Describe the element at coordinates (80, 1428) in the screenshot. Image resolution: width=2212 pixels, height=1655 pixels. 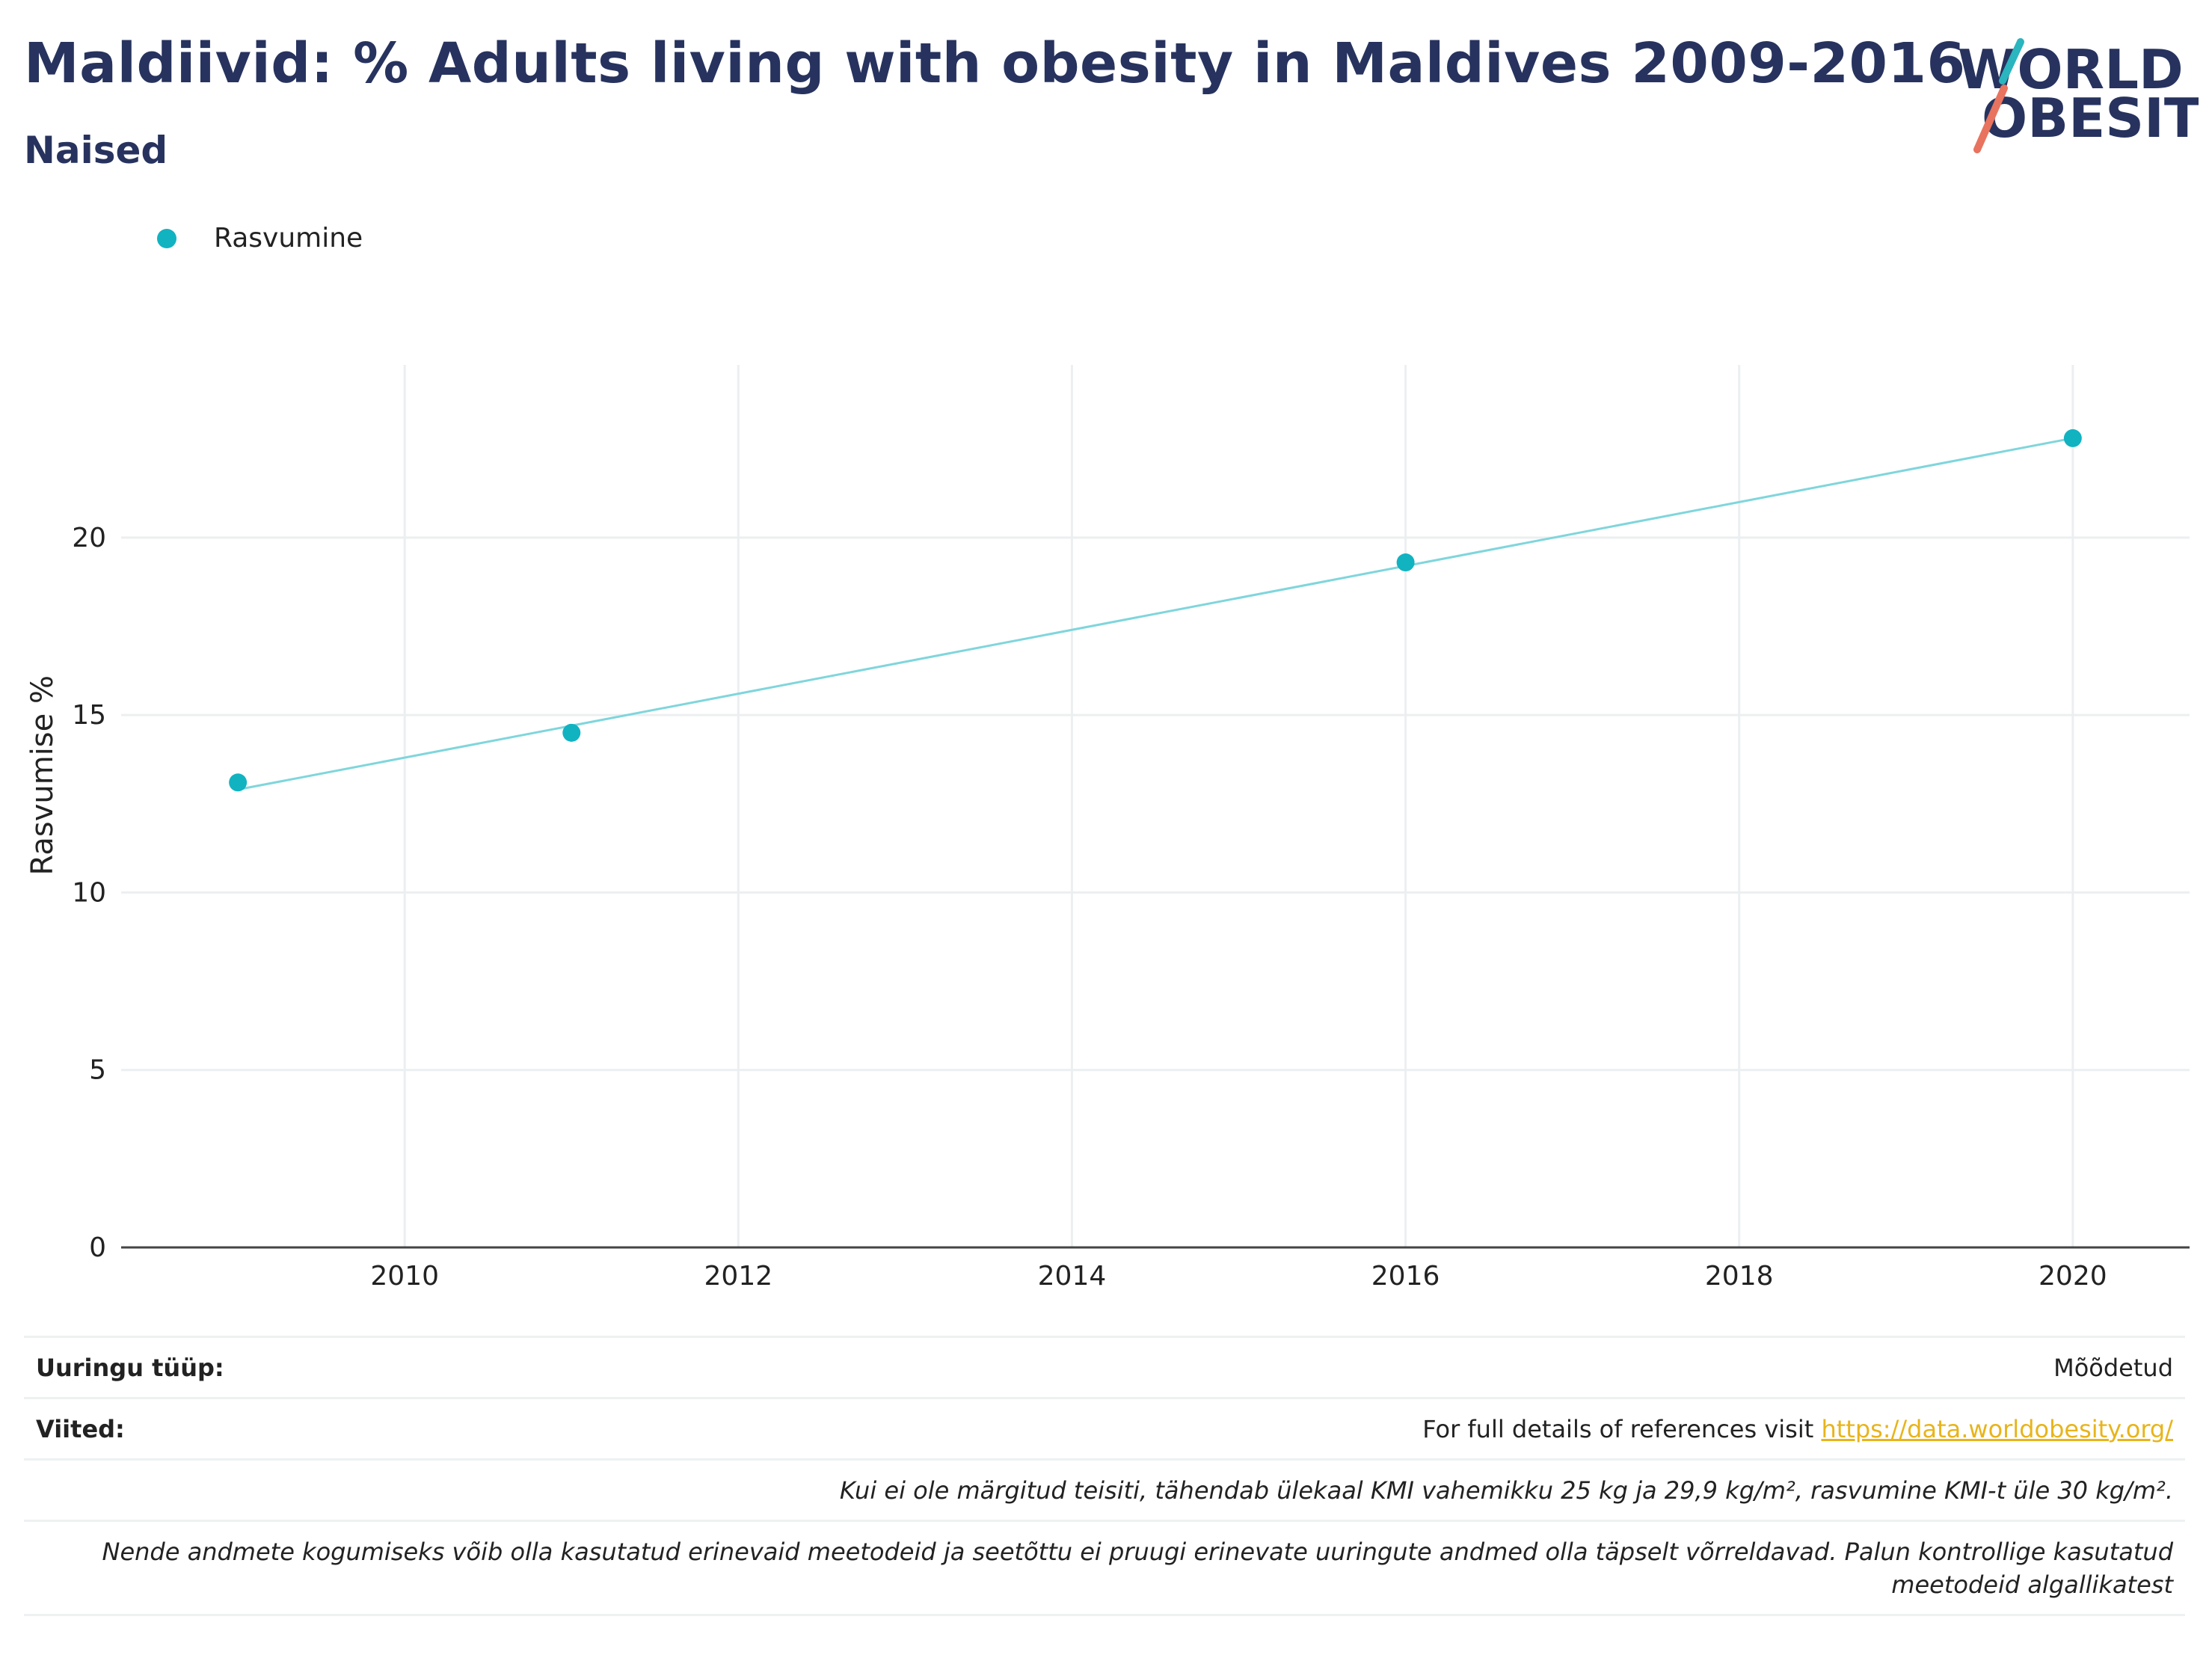
I see `references-label: Viited:` at that location.